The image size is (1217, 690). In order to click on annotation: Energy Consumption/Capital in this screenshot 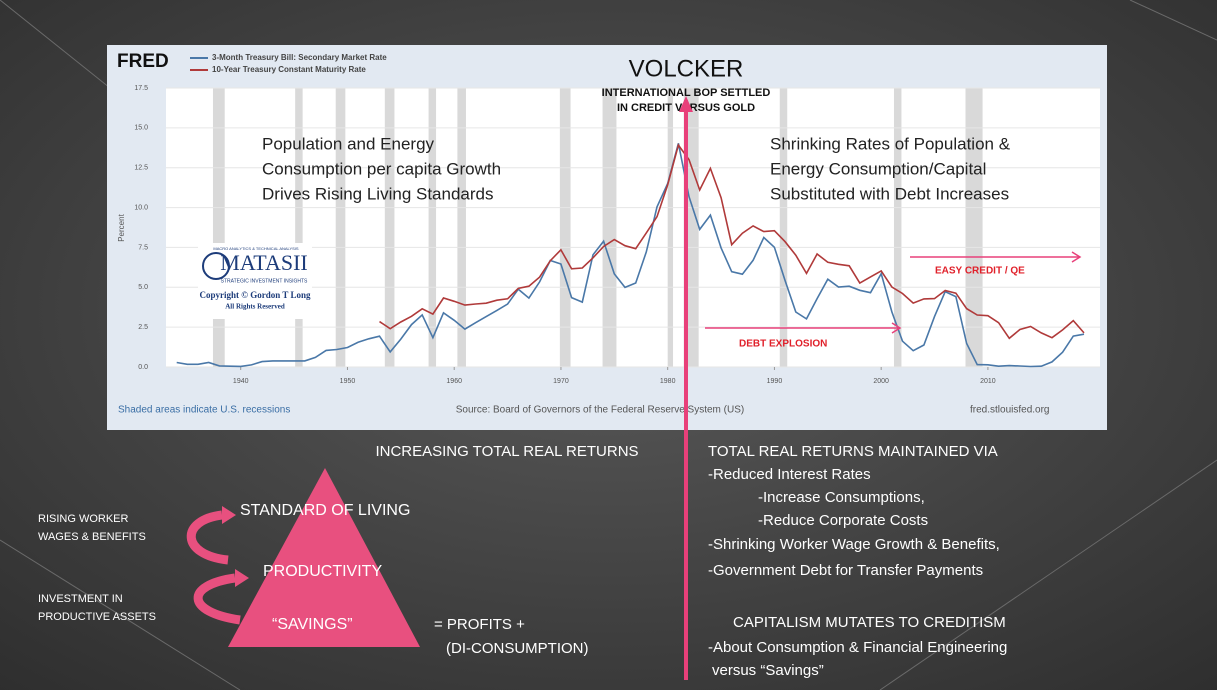, I will do `click(878, 168)`.